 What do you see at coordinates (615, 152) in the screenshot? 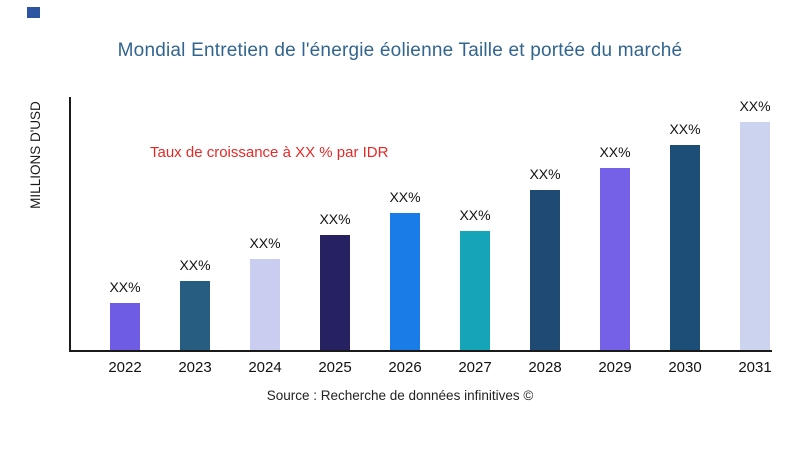
I see `bar-value-label-2029: XX%` at bounding box center [615, 152].